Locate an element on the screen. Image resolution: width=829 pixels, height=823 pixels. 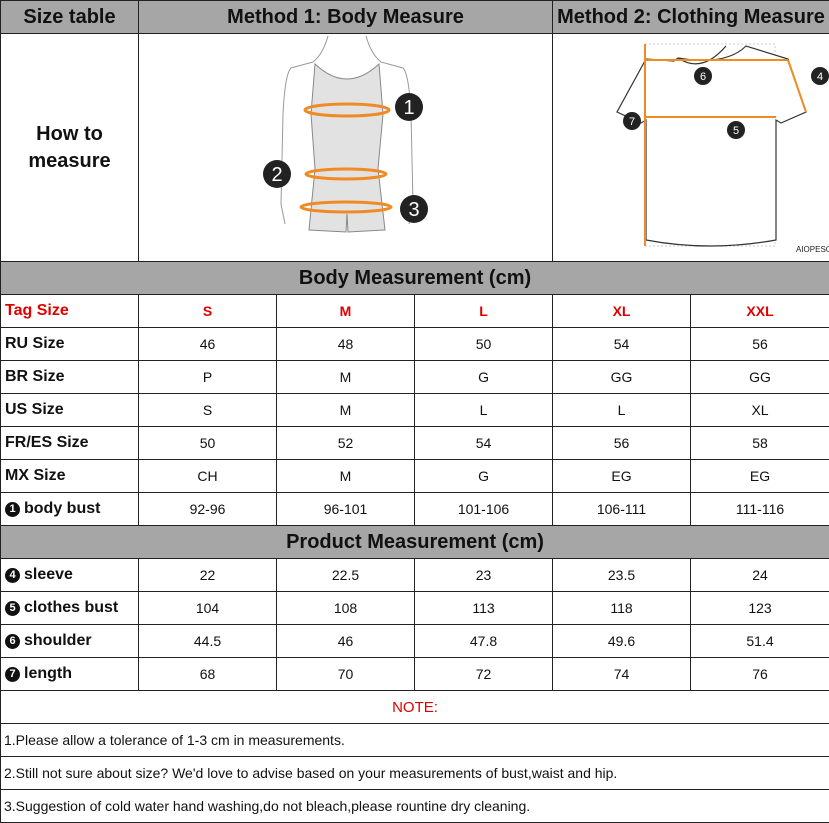
size-cell: XL is located at coordinates (622, 311).